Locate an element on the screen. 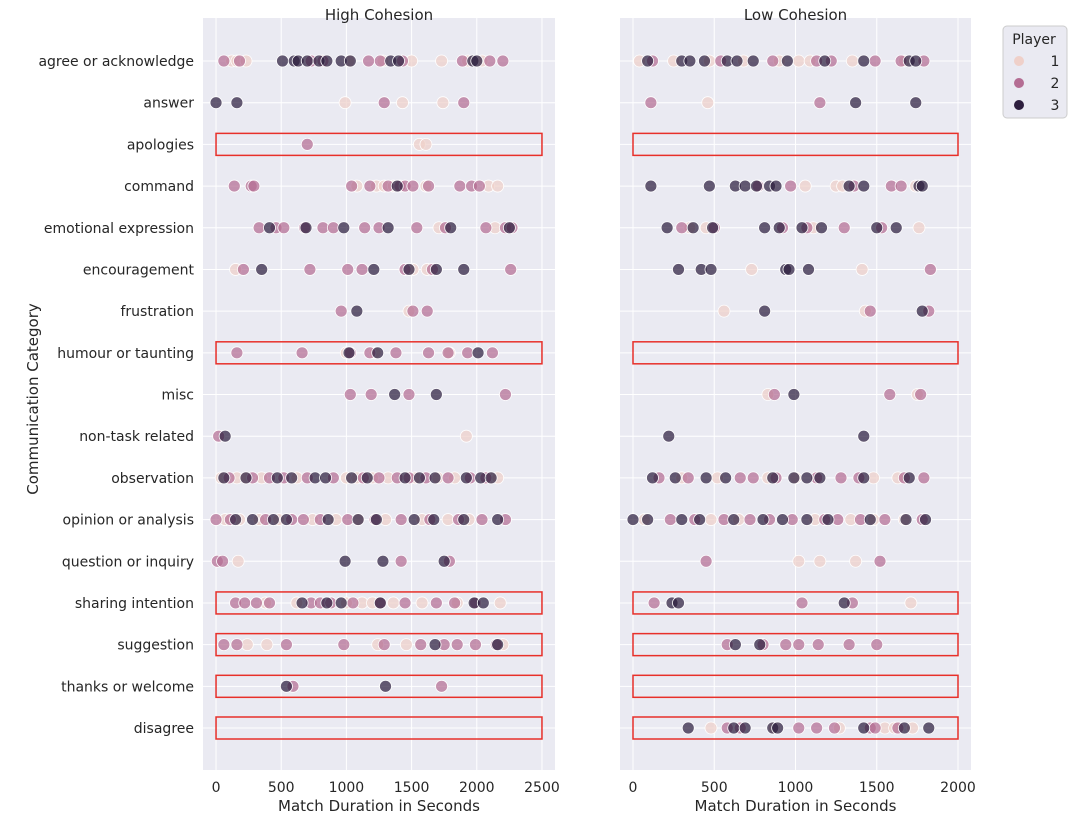 This screenshot has height=829, width=1081. y-tick-label: question or inquiry is located at coordinates (128, 562).